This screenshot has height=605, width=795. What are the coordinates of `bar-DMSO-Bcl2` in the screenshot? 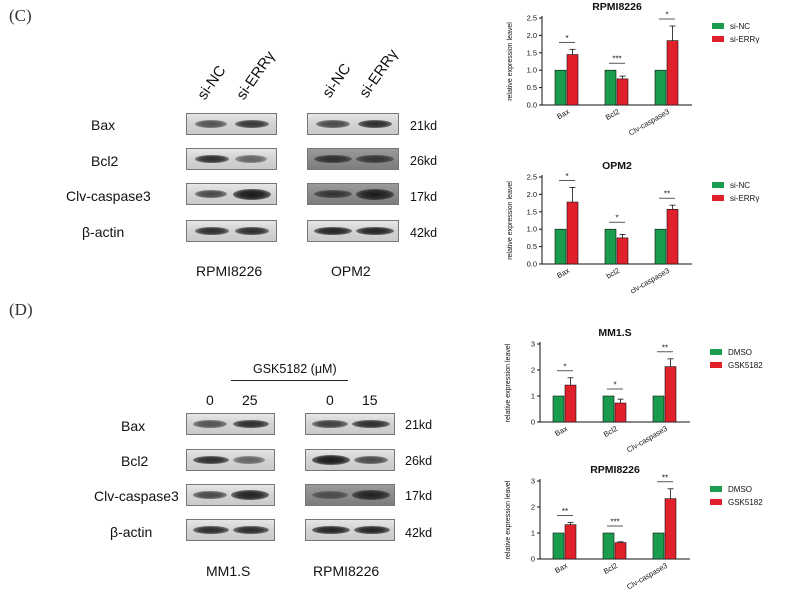 It's located at (608, 409).